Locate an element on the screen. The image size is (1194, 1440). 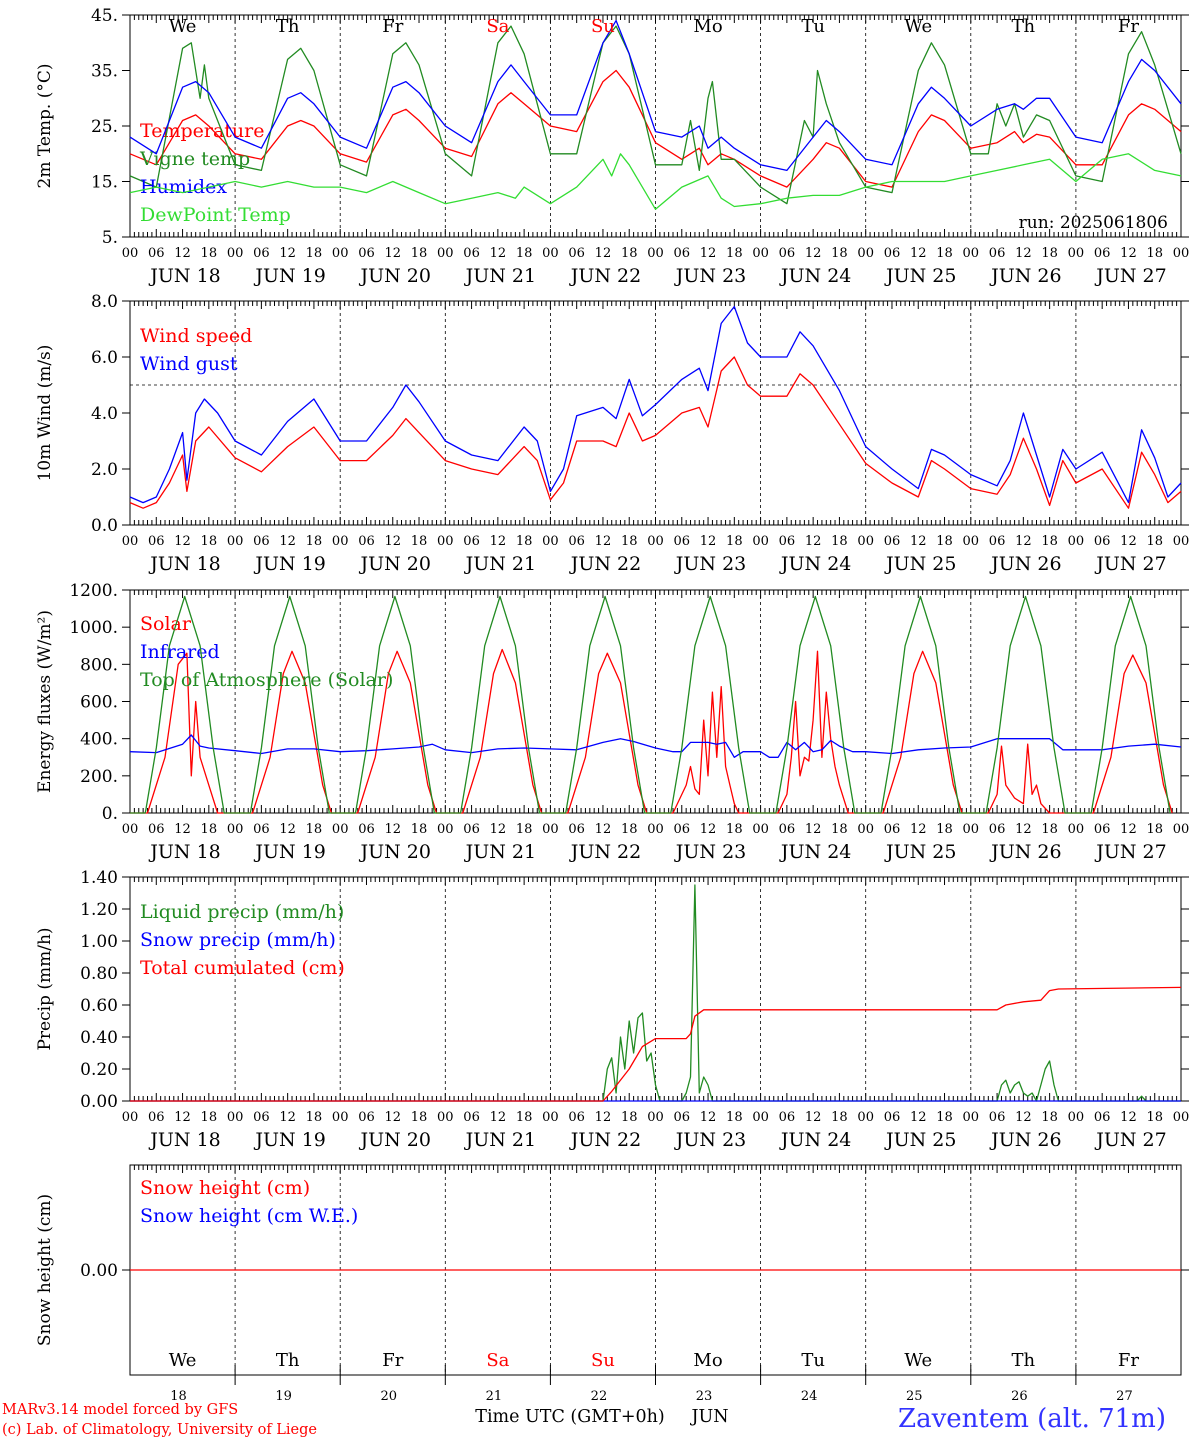
y-axis-label: Snow height (cm) is located at coordinates (45, 1270).